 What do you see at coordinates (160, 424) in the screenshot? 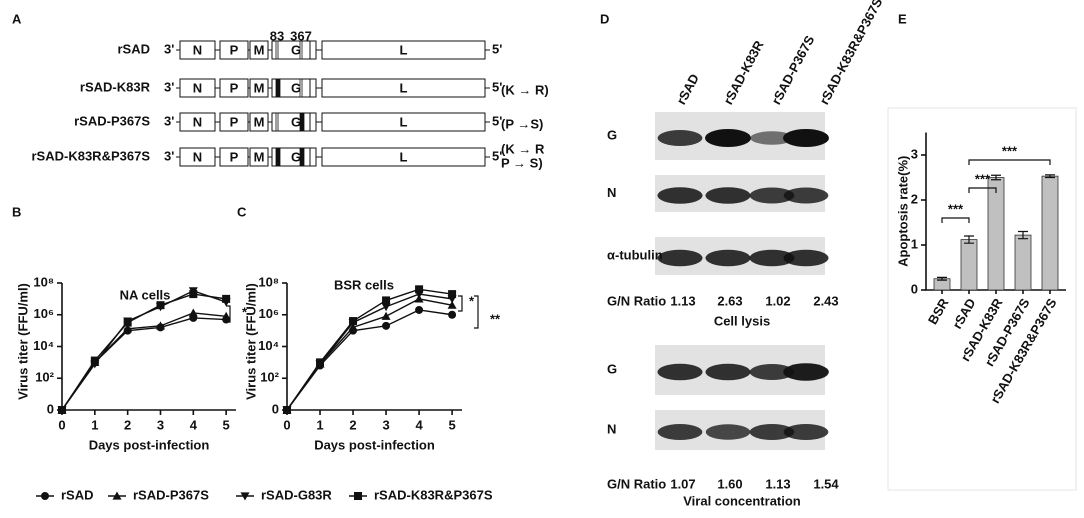
I see `x-tick-label: 3` at bounding box center [160, 424].